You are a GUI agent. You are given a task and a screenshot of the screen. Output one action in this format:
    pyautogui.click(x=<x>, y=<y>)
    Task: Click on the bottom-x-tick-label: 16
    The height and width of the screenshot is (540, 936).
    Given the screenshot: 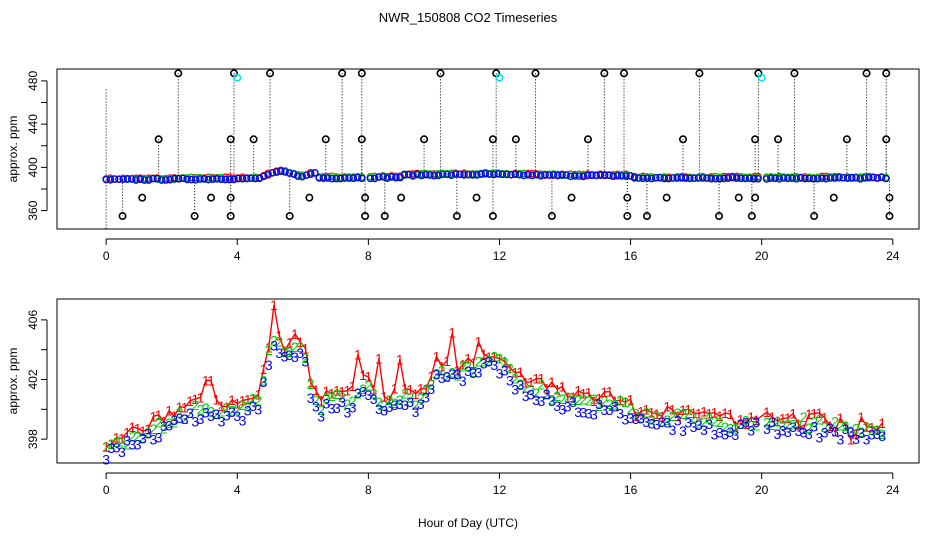 What is the action you would take?
    pyautogui.click(x=631, y=490)
    